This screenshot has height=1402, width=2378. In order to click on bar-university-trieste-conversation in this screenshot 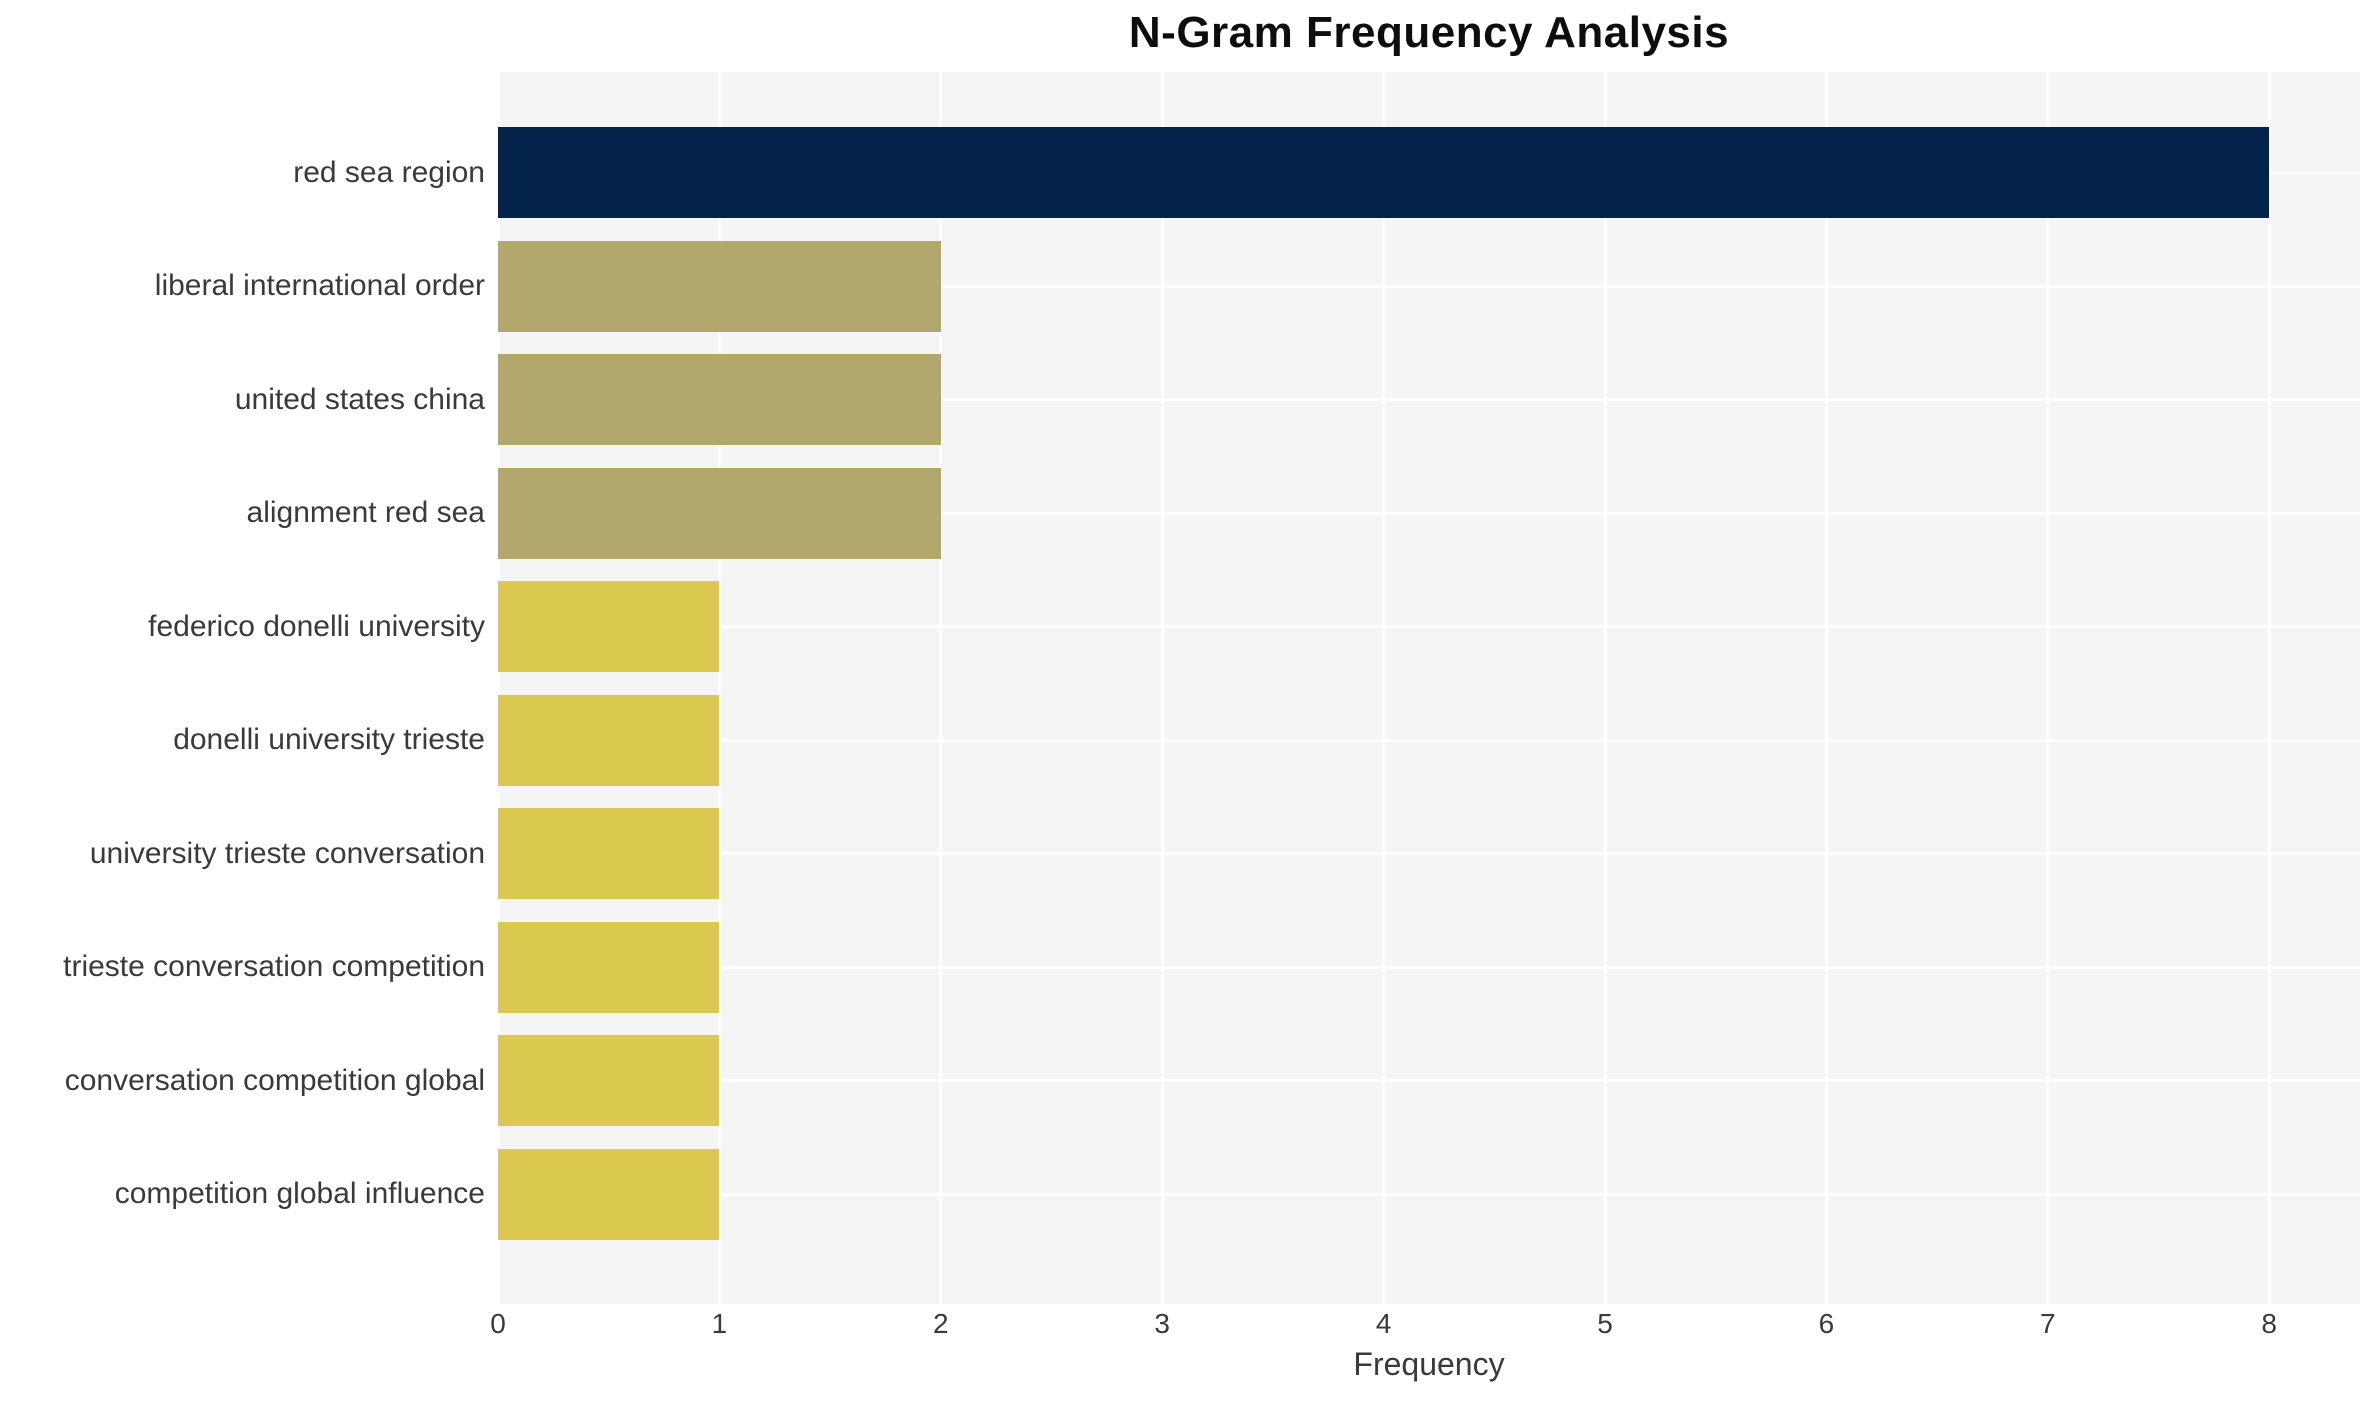, I will do `click(609, 854)`.